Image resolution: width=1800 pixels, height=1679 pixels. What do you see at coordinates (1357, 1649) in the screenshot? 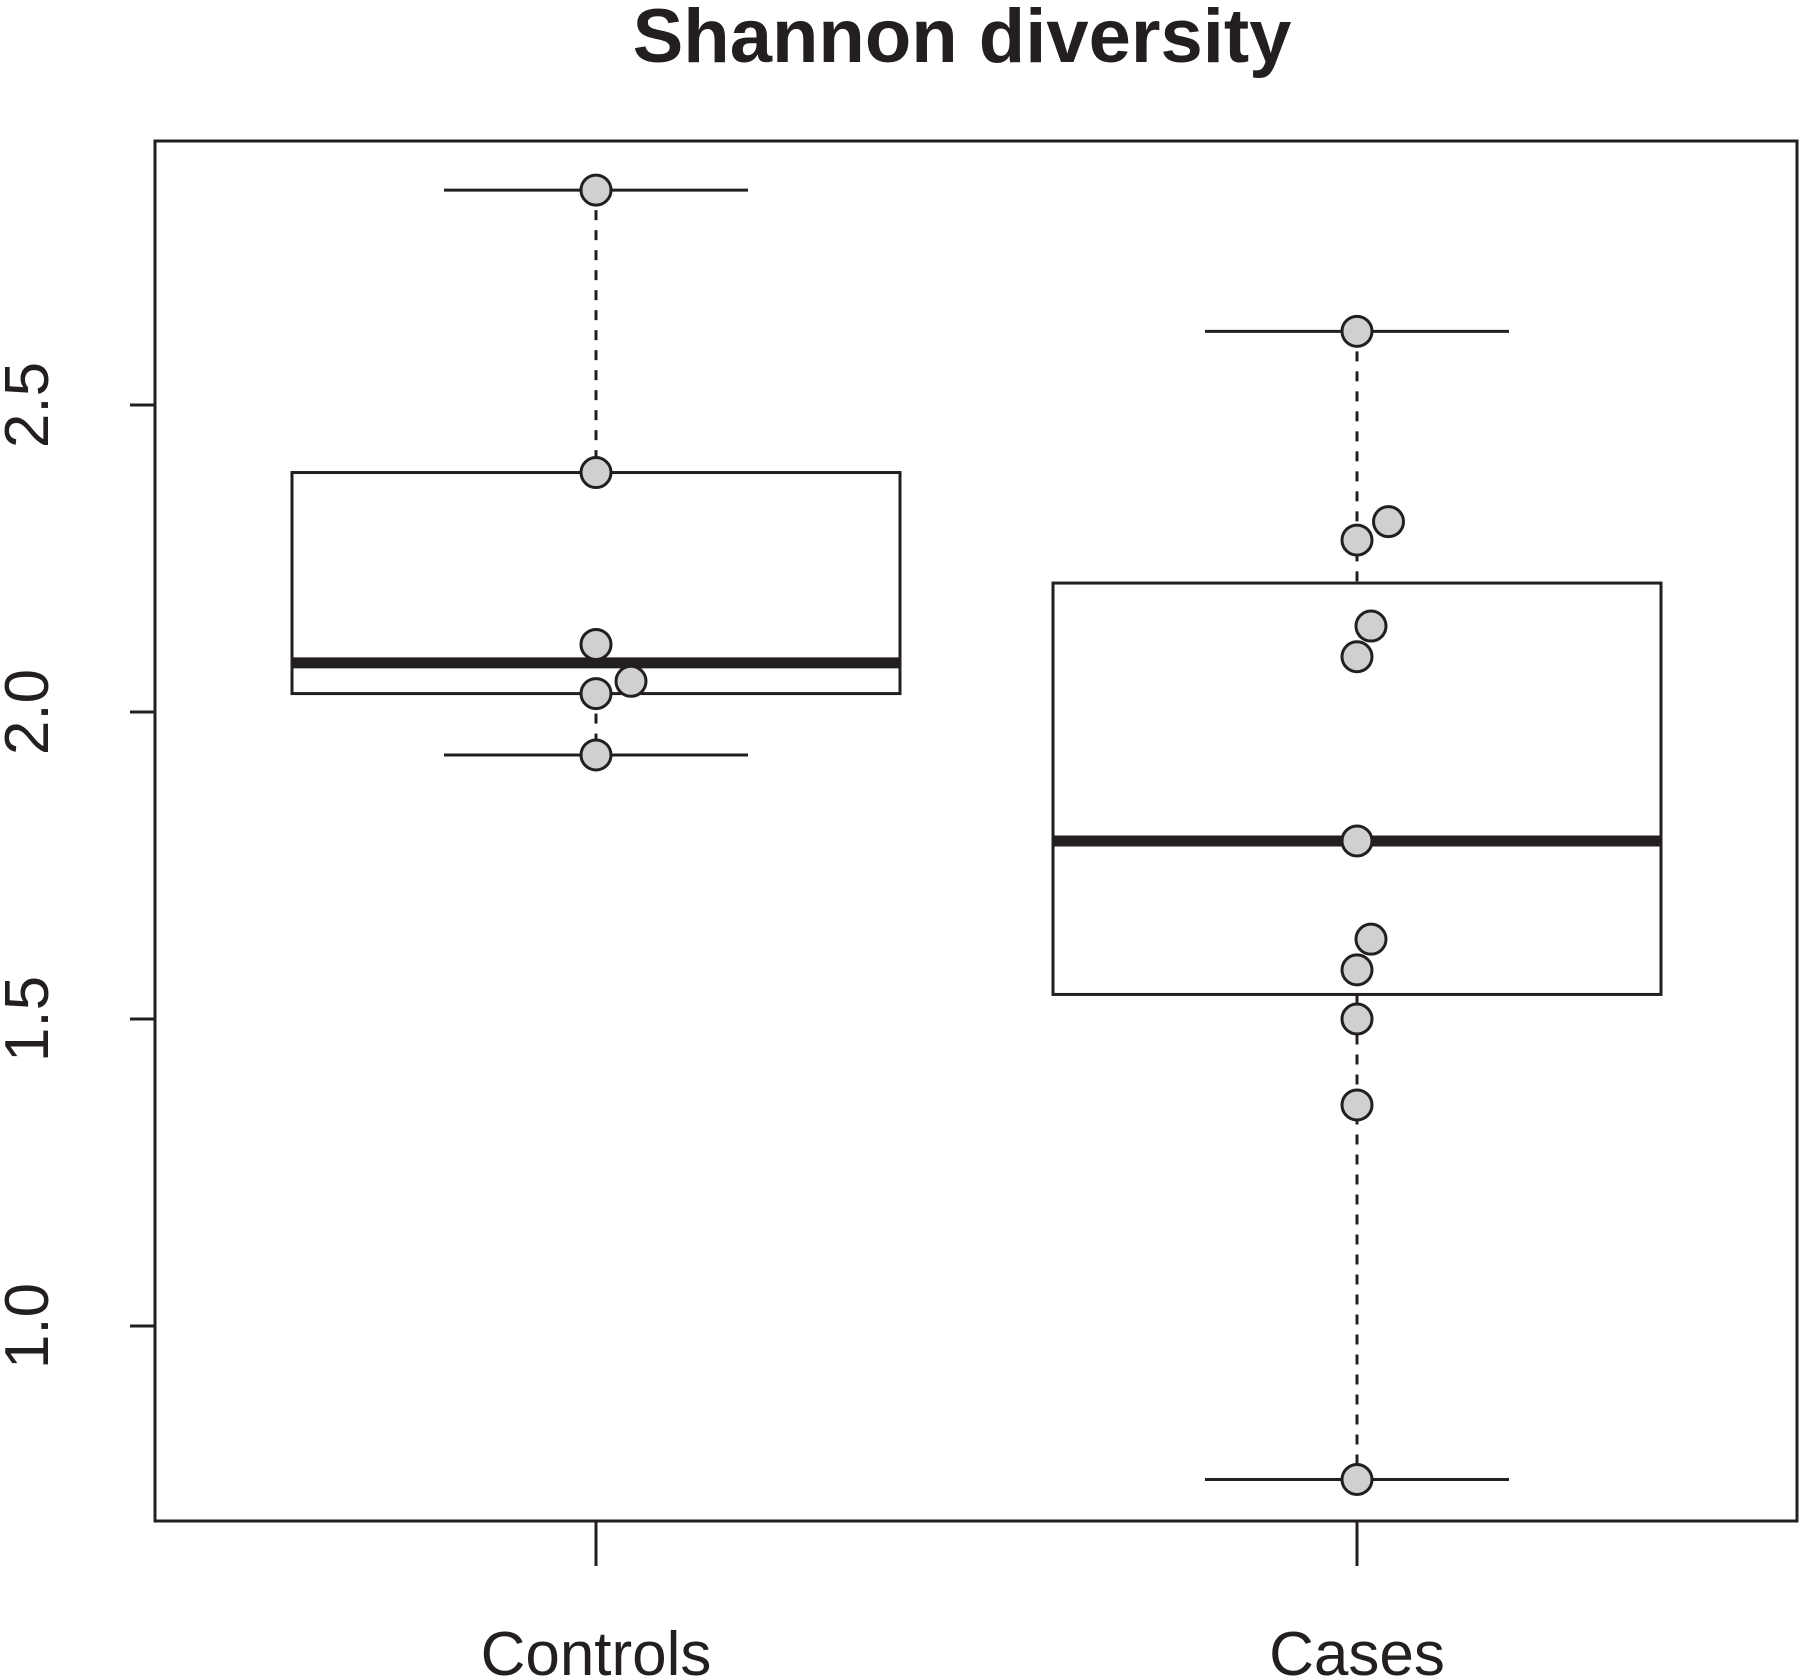
I see `x-tick-label-cases: Cases` at bounding box center [1357, 1649].